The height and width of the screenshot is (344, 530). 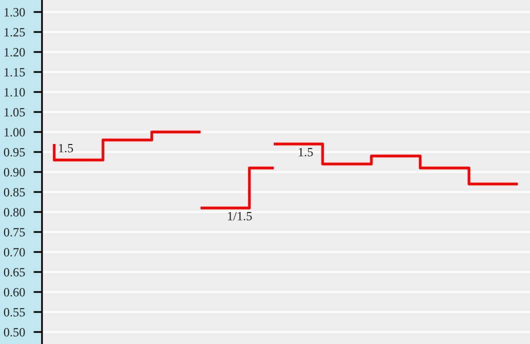 What do you see at coordinates (14, 292) in the screenshot?
I see `y-tick-label: 0.60` at bounding box center [14, 292].